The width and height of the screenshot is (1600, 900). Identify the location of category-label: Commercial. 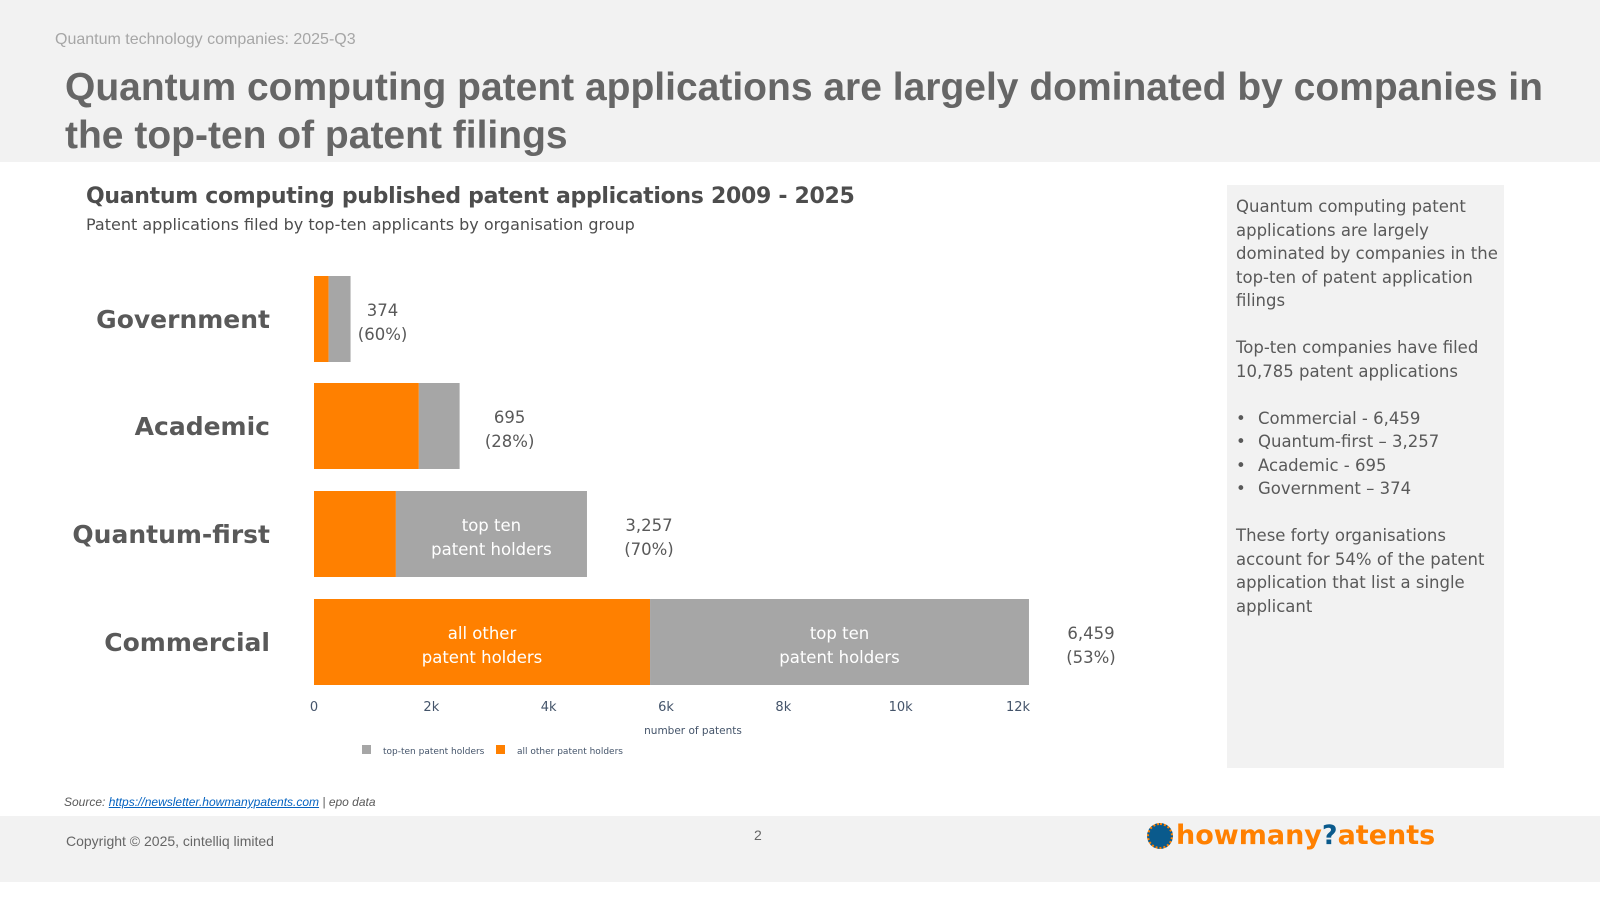
(187, 642).